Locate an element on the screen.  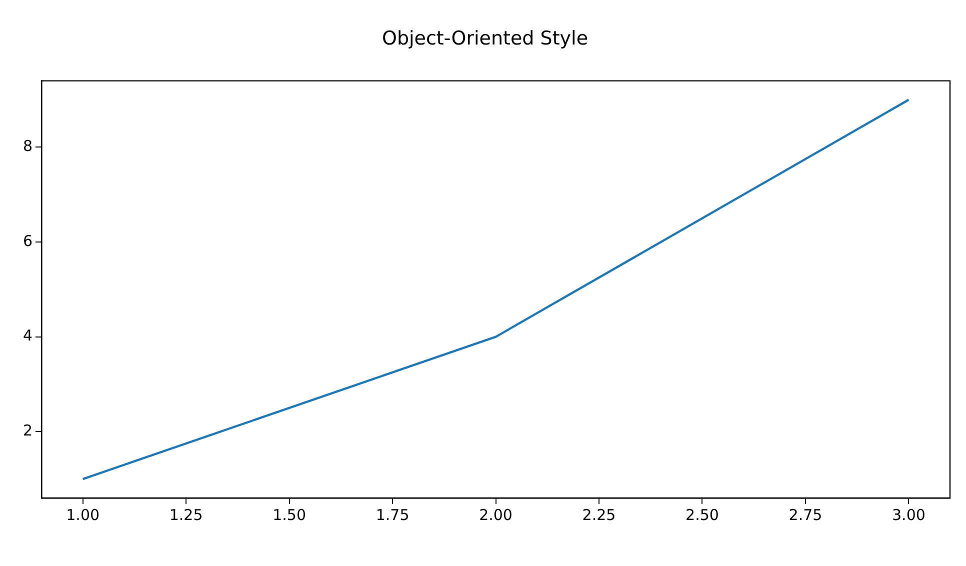
x-tick-label: 1.50 is located at coordinates (289, 515).